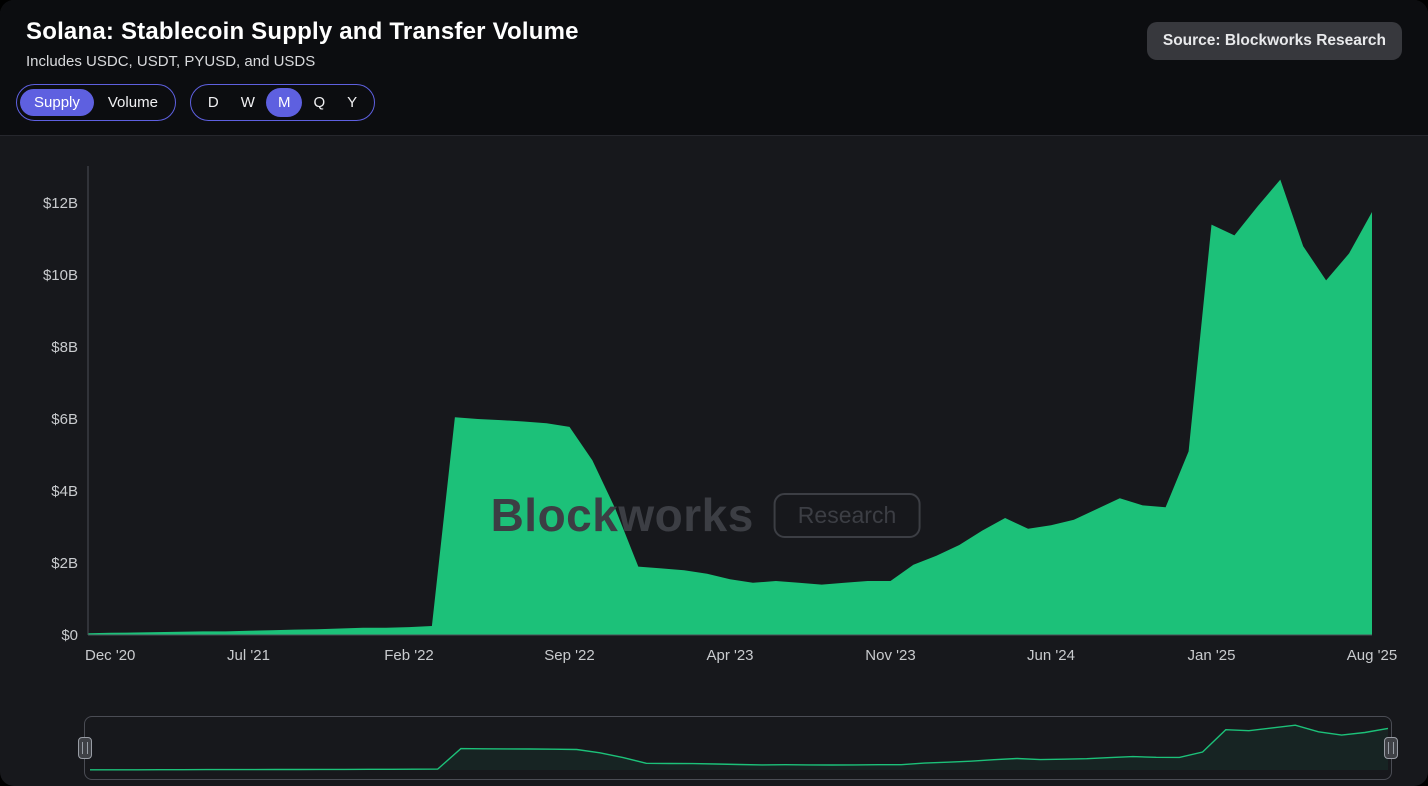 Image resolution: width=1428 pixels, height=786 pixels. Describe the element at coordinates (213, 102) in the screenshot. I see `interval-d: D` at that location.